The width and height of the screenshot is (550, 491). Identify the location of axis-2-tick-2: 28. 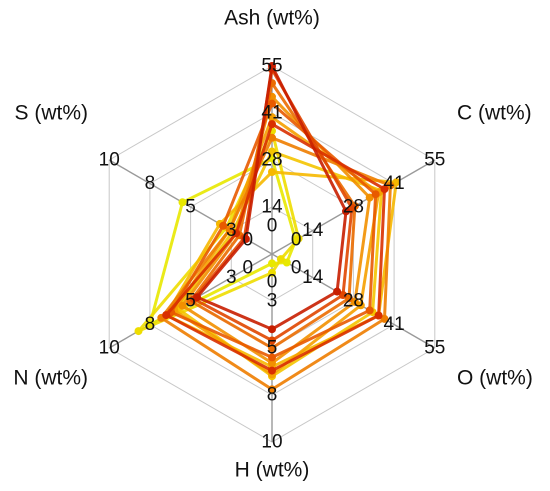
(353, 301).